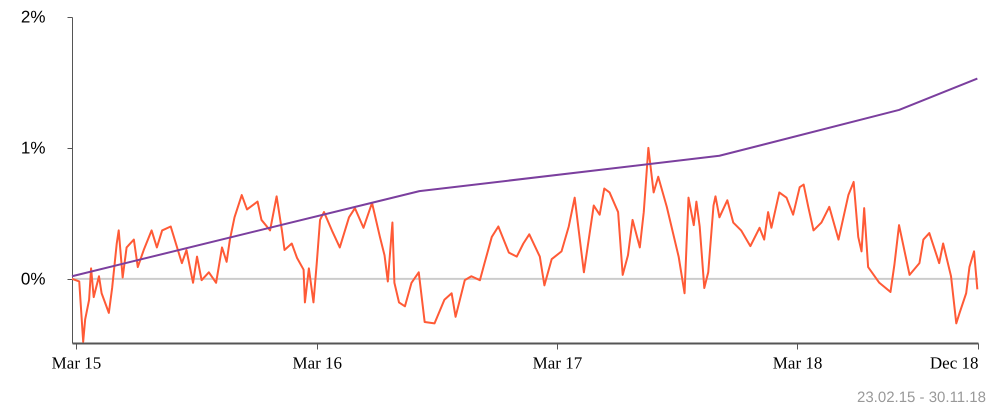  I want to click on text: 23.02.15 - 30.11.18, so click(921, 397).